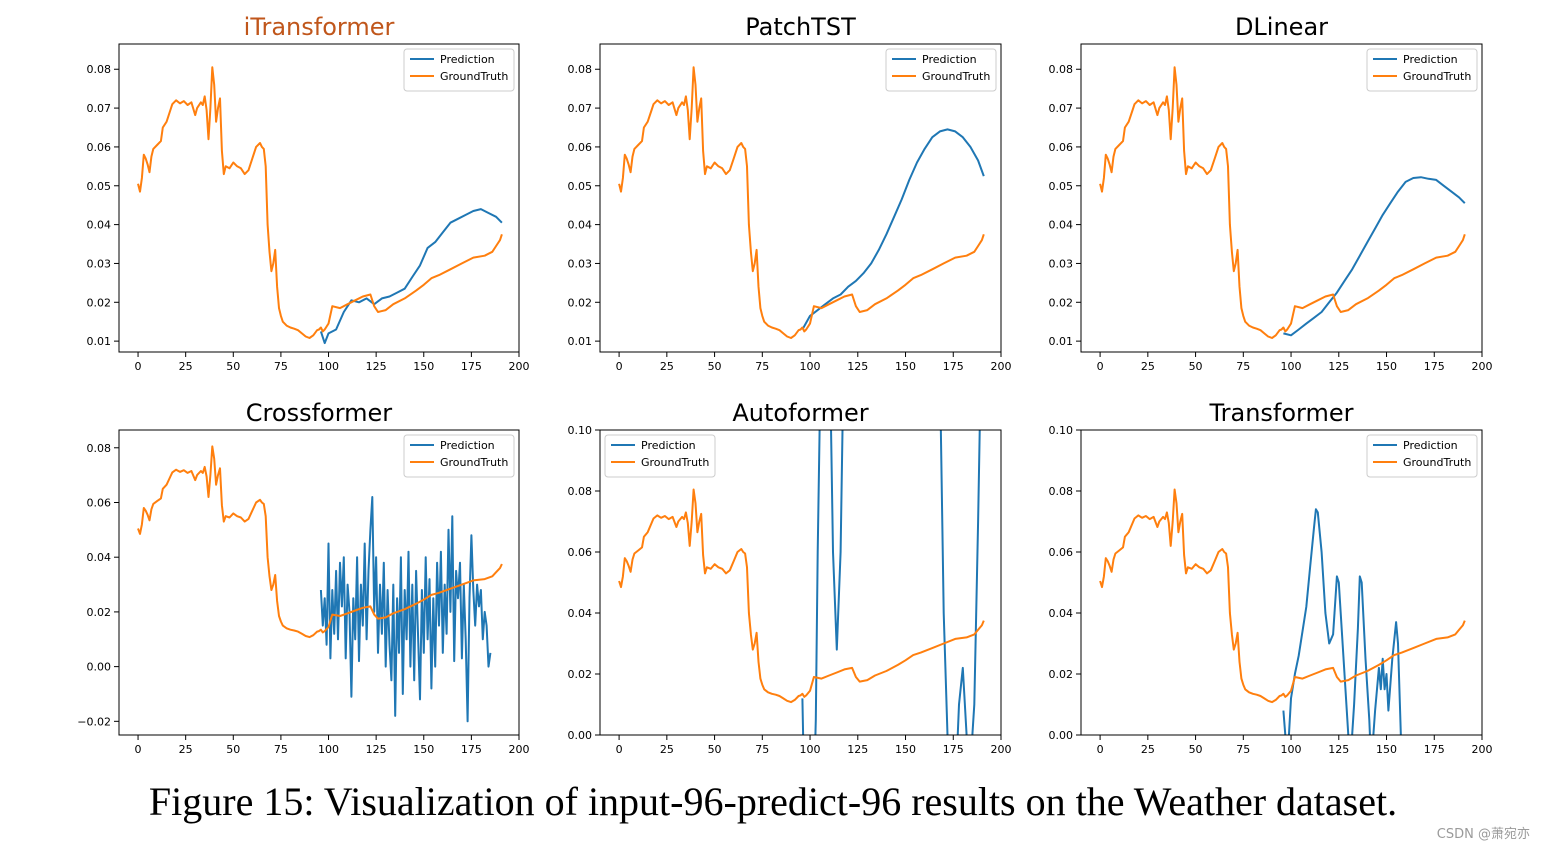  Describe the element at coordinates (800, 413) in the screenshot. I see `chart-title: Autoformer` at that location.